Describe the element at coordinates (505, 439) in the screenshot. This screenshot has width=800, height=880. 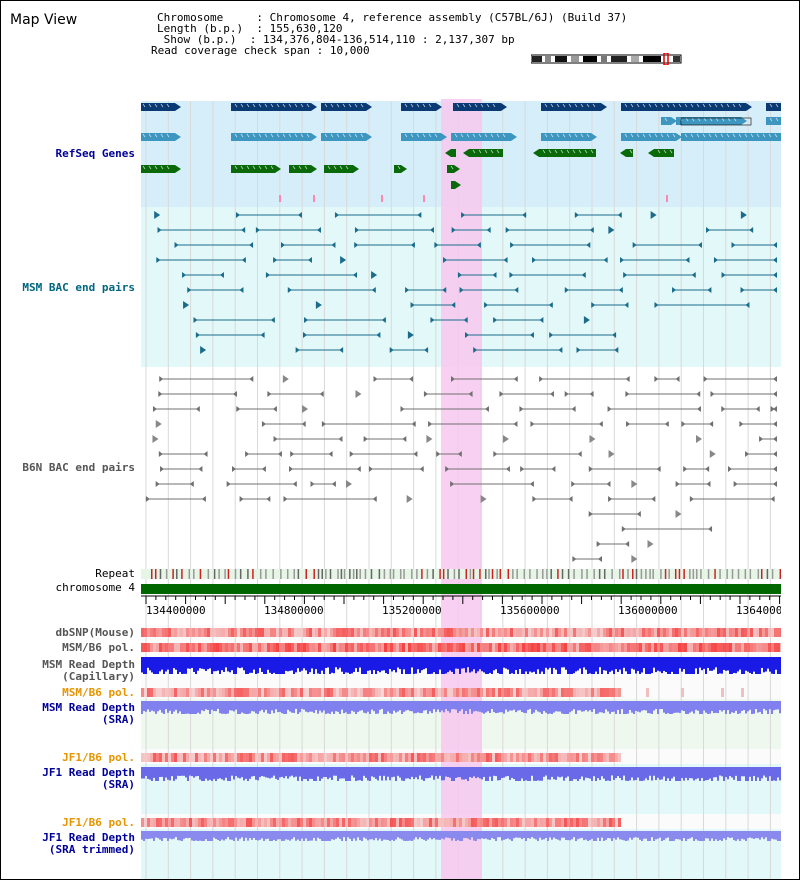
I see `b6n-bac-end` at that location.